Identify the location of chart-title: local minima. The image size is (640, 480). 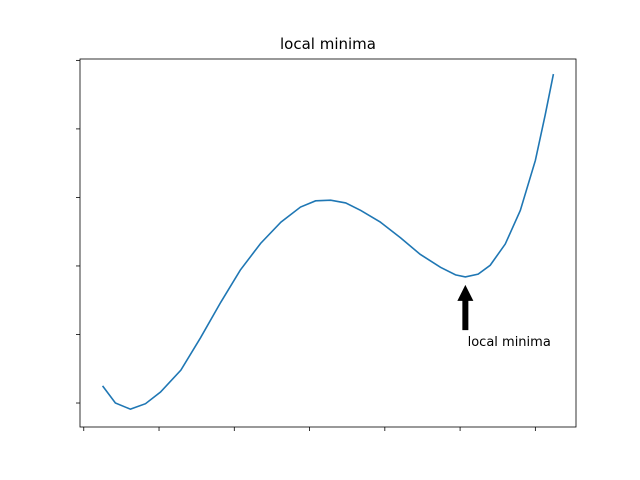
(328, 44).